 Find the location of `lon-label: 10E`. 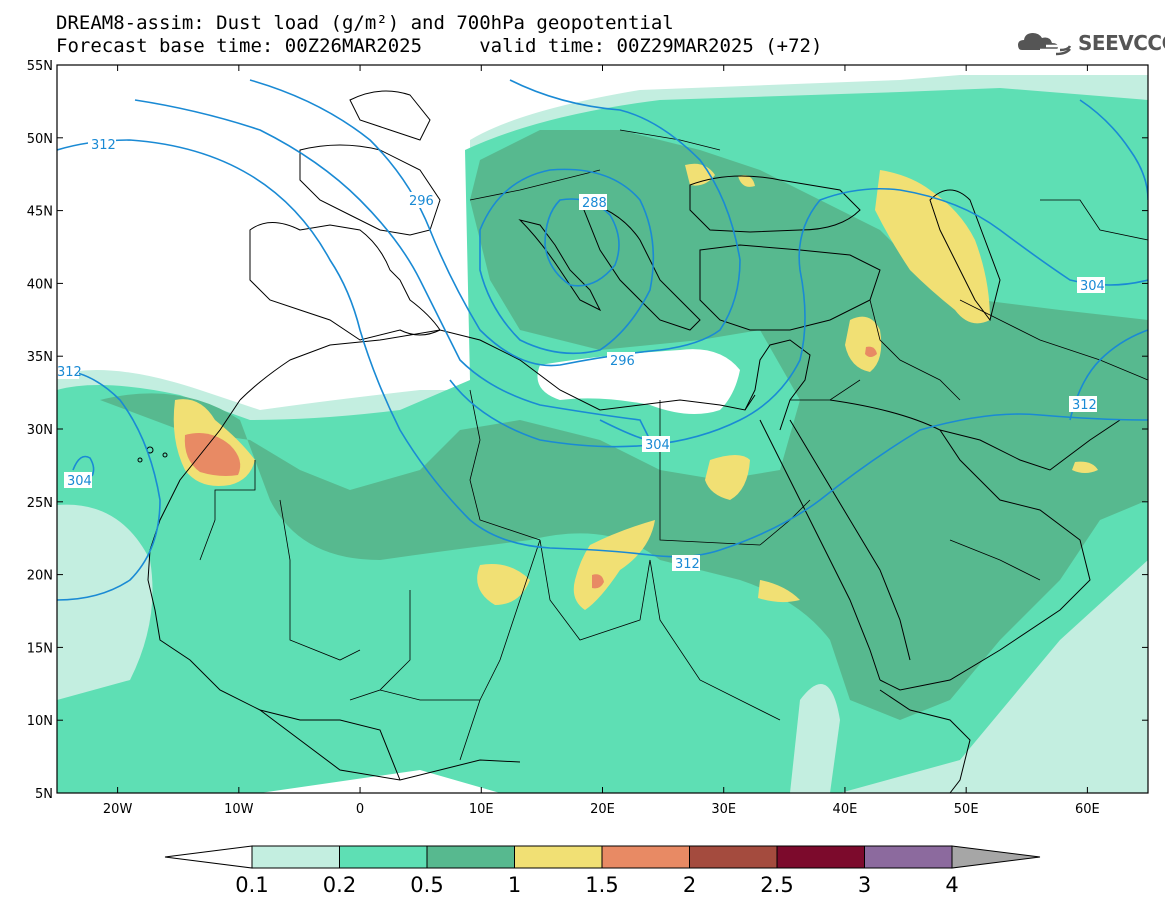

lon-label: 10E is located at coordinates (481, 809).